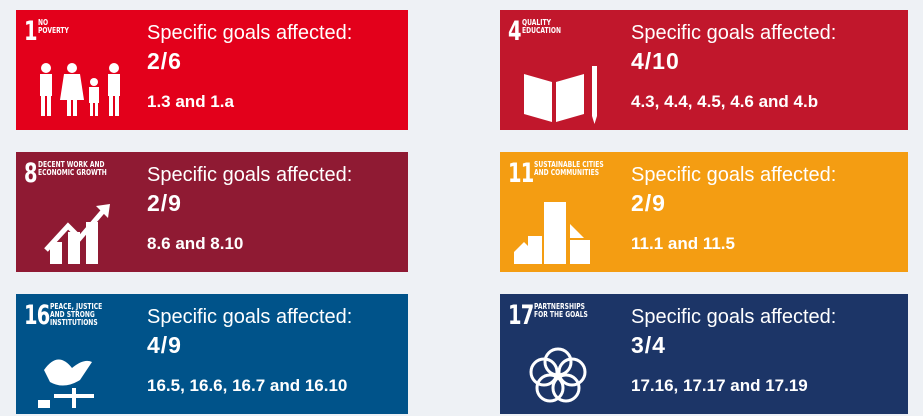 The image size is (923, 416). I want to click on goal-label-line: PARTNERSHIPS, so click(559, 306).